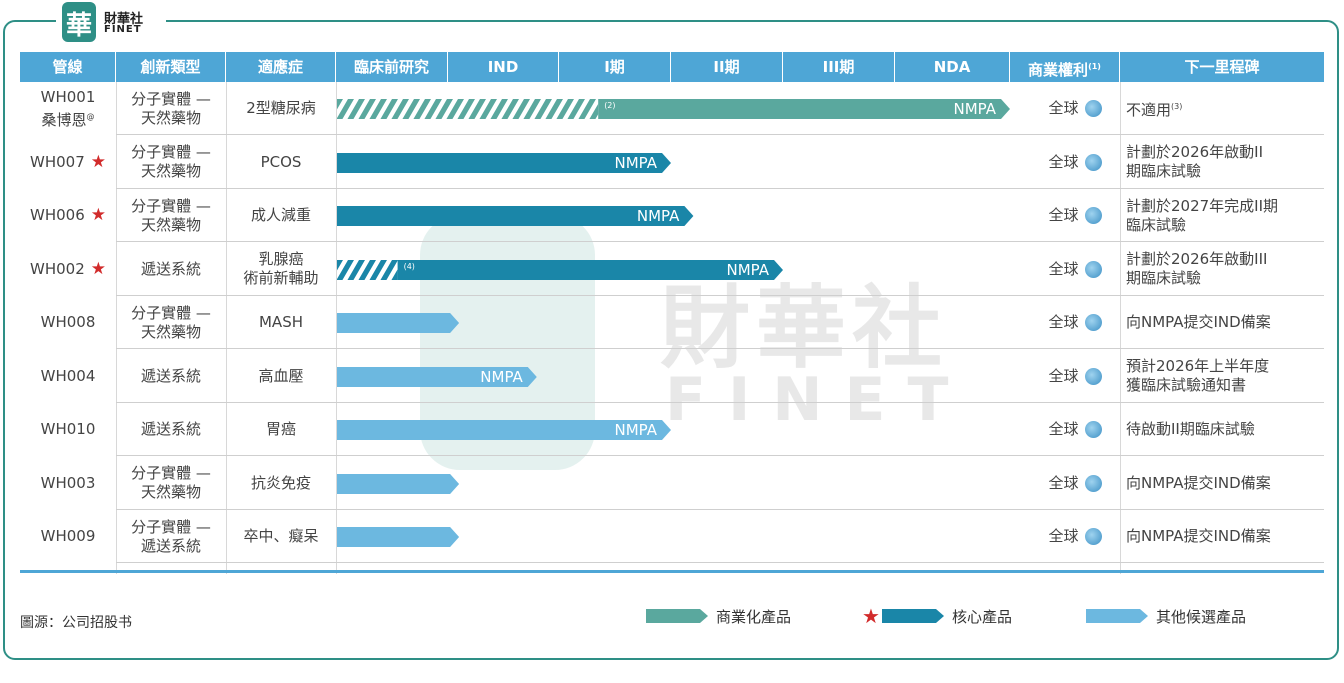 The image size is (1344, 683). What do you see at coordinates (68, 375) in the screenshot?
I see `pipeline-id: WH004` at bounding box center [68, 375].